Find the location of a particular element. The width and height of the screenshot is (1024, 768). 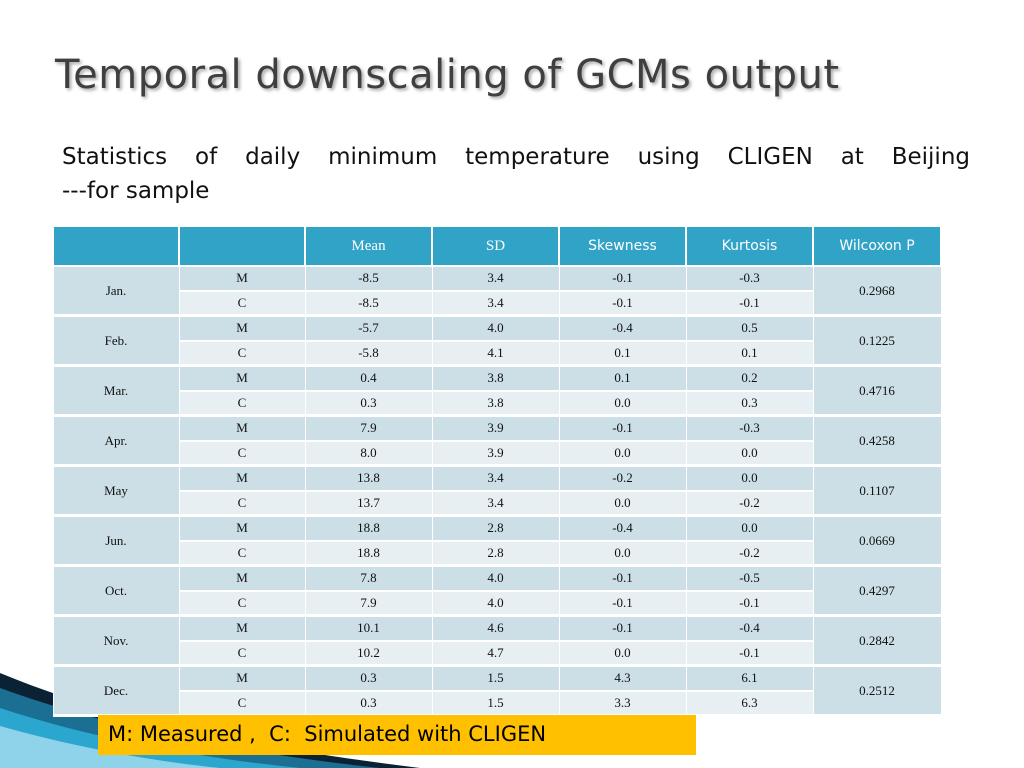

table-row-measured: May M 13.8 3.4 -0.2 0.0 0.1107 is located at coordinates (497, 491).